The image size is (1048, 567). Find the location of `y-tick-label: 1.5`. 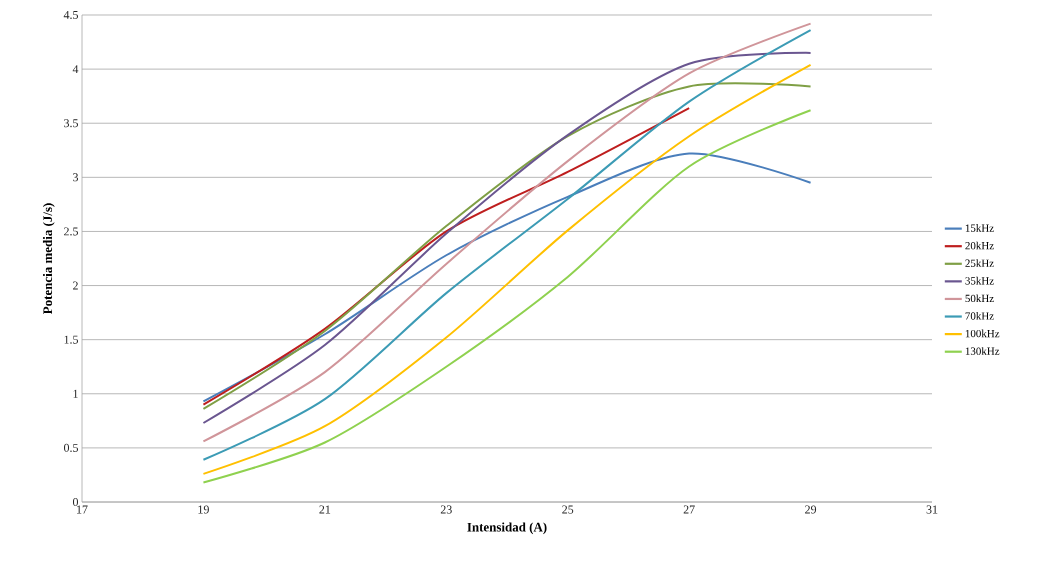

y-tick-label: 1.5 is located at coordinates (71, 339).